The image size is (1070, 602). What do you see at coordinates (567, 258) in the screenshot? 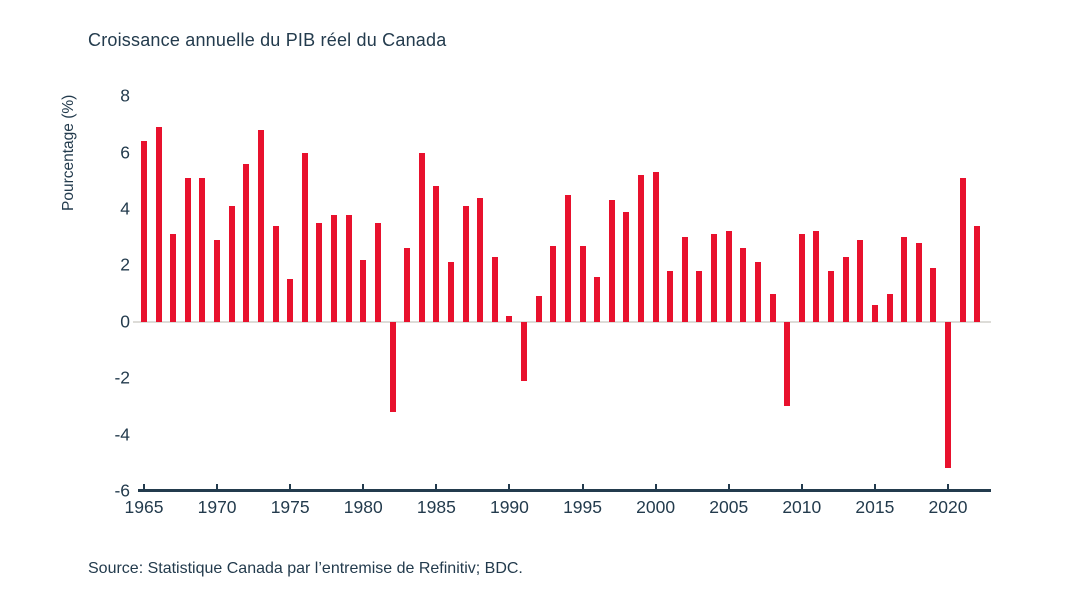
I see `bar-1994` at bounding box center [567, 258].